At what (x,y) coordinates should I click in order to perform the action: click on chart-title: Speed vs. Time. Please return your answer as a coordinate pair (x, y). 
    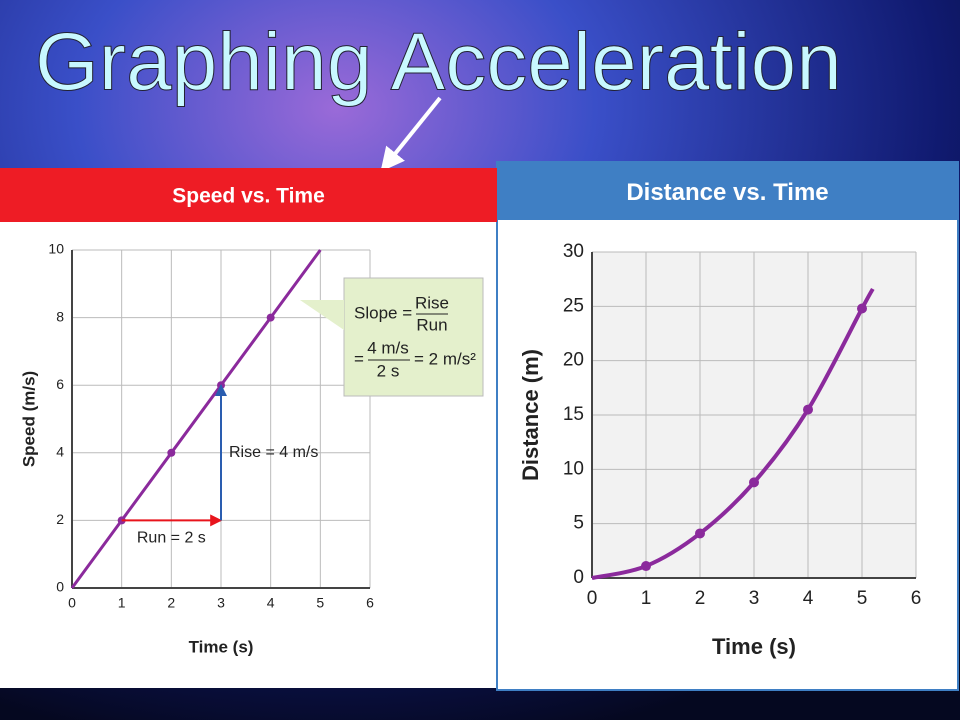
    Looking at the image, I should click on (248, 196).